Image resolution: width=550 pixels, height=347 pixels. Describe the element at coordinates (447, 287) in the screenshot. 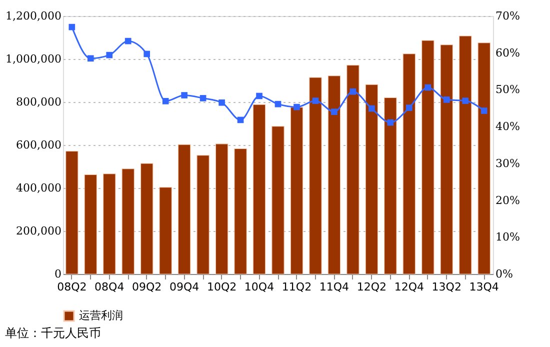

I see `x-tick-label: 13Q2` at that location.